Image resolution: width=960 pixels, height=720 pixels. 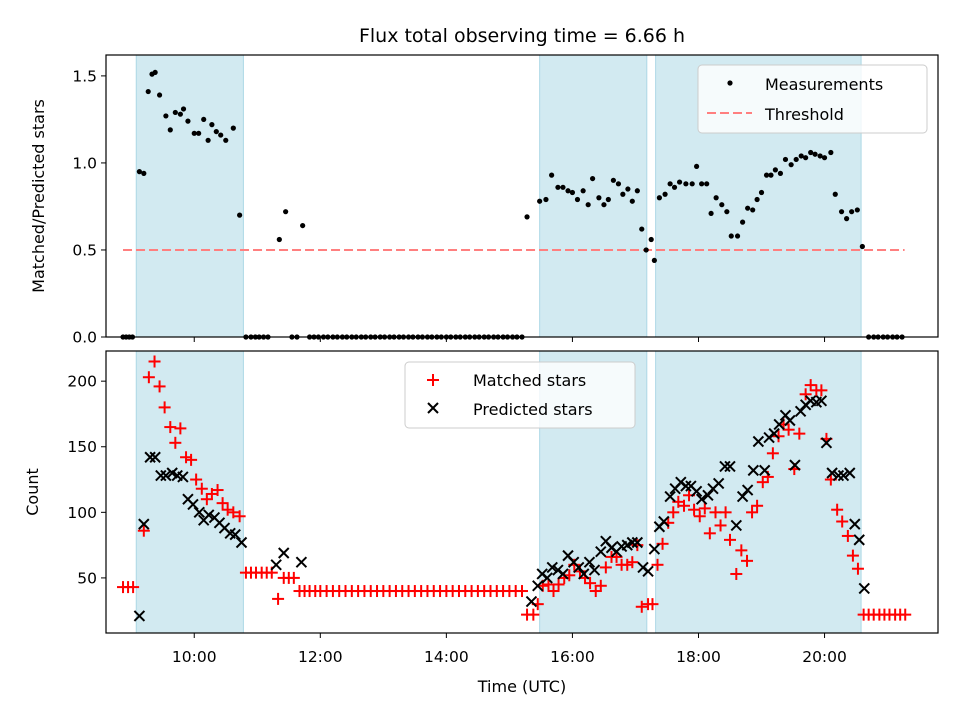 I want to click on y-tick-label: 200, so click(x=82, y=382).